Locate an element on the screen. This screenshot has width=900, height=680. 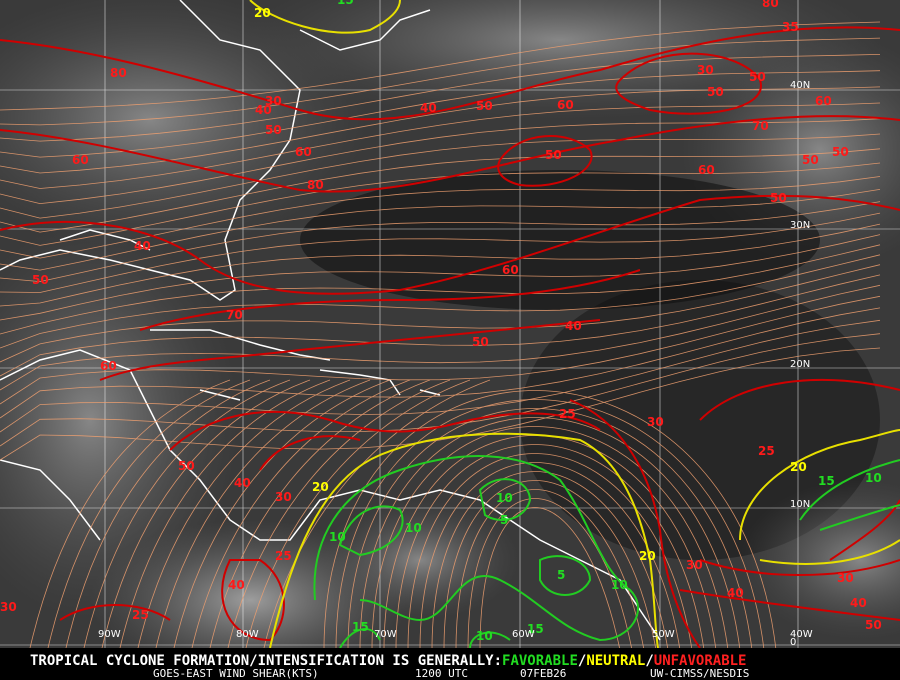
date: 07FEB26 is located at coordinates (543, 673).